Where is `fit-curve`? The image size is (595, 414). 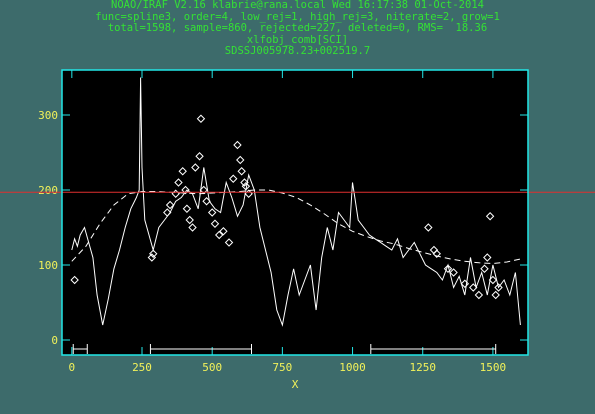
fit-curve is located at coordinates (296, 227).